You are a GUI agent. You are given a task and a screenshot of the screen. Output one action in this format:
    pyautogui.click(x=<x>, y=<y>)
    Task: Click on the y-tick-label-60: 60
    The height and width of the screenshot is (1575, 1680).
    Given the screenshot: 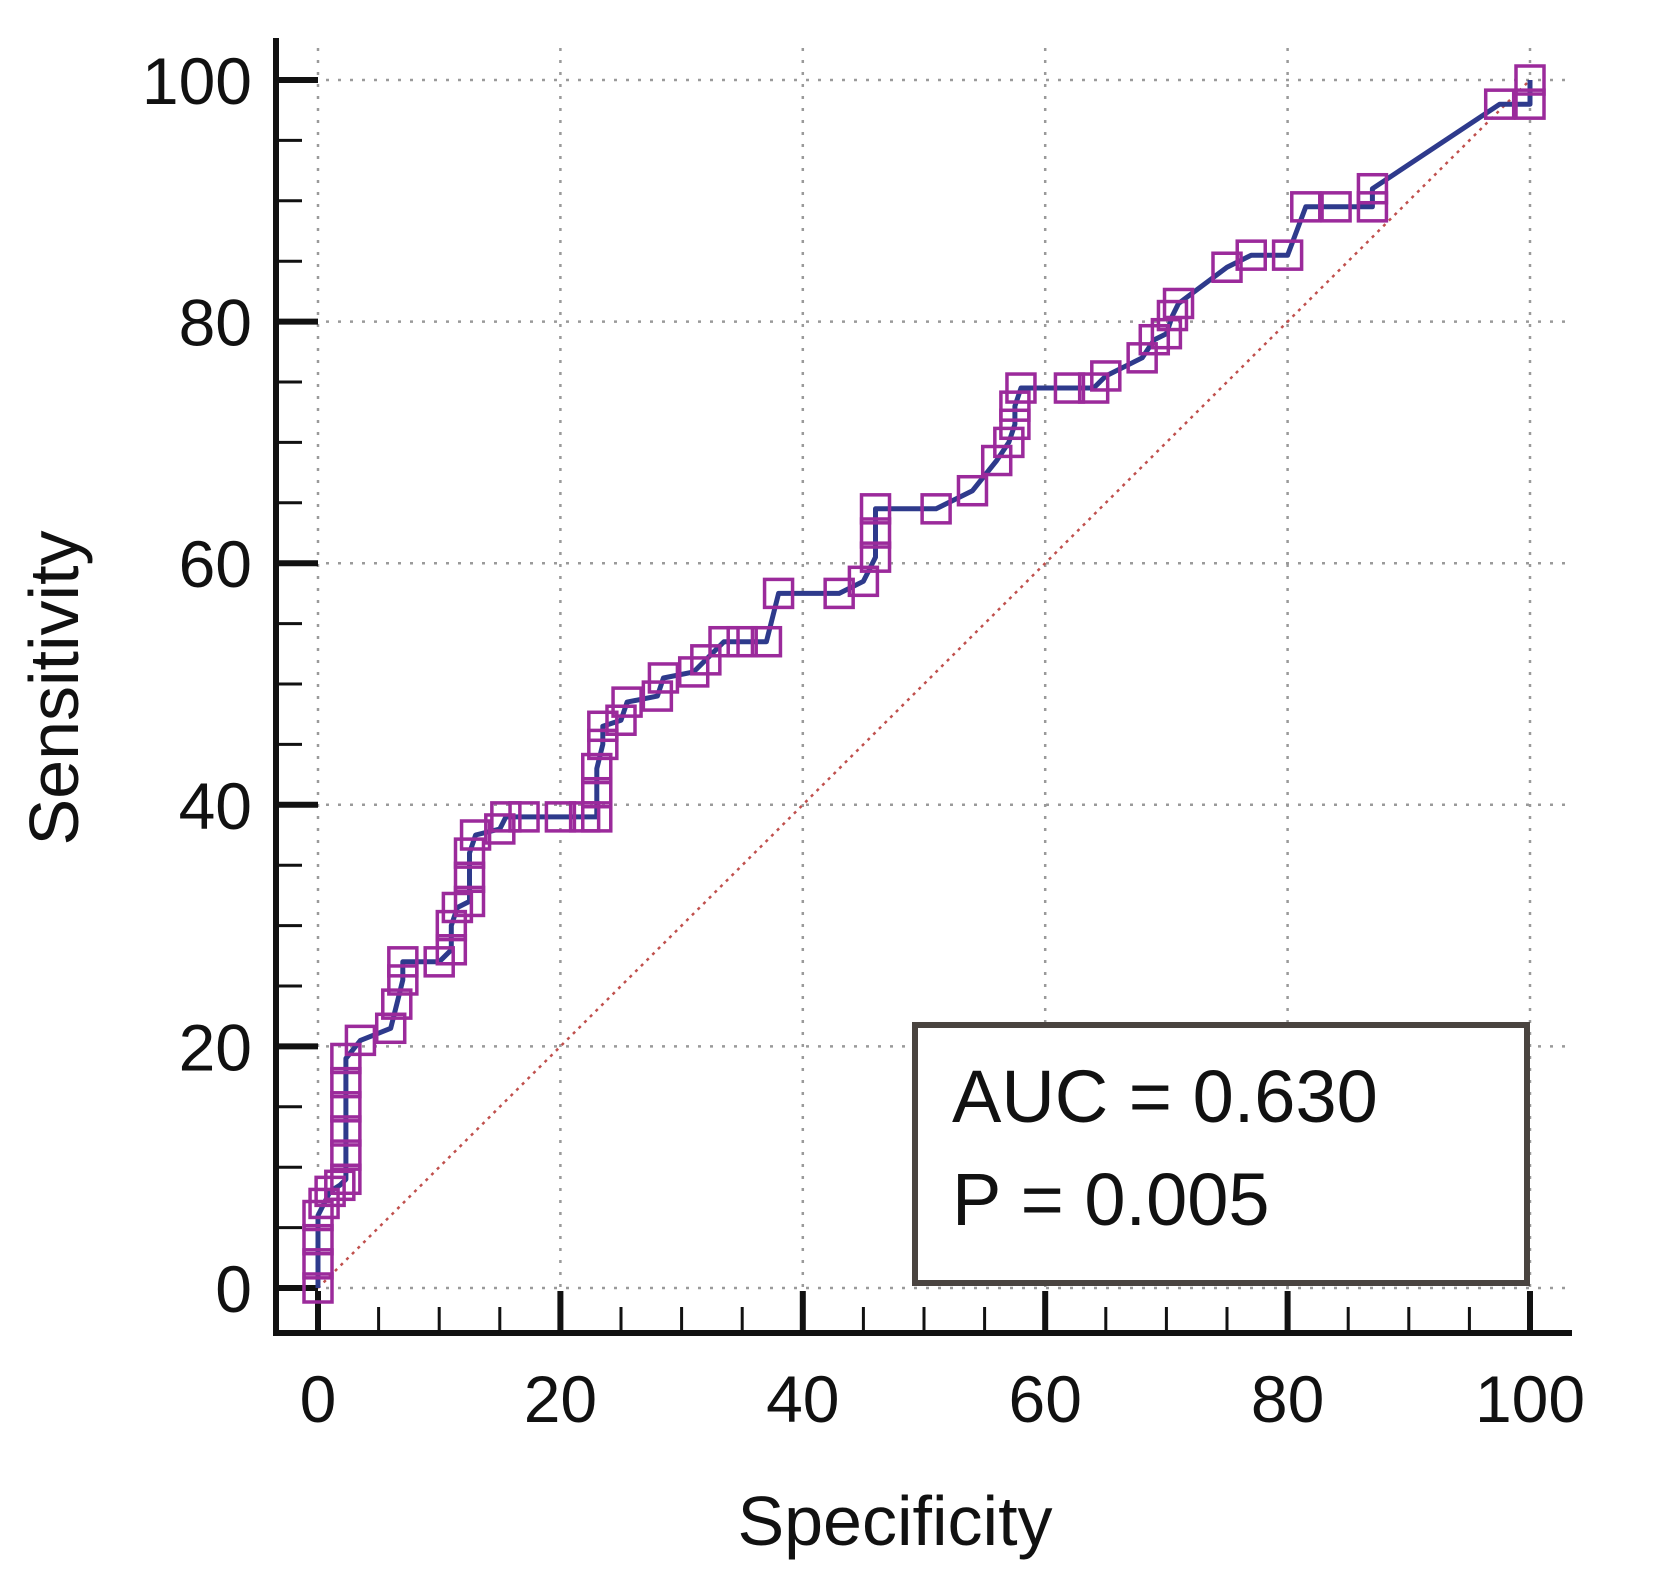 What is the action you would take?
    pyautogui.click(x=215, y=564)
    